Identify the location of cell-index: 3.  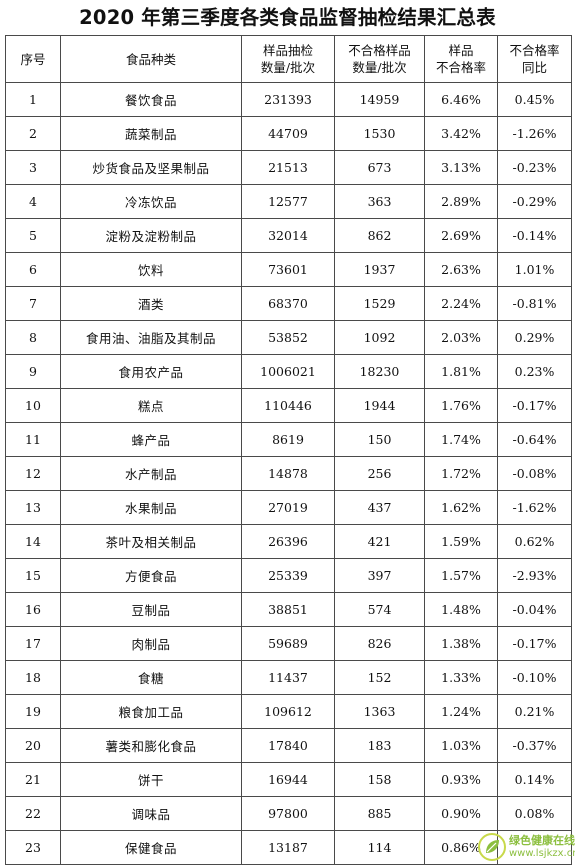
(33, 167).